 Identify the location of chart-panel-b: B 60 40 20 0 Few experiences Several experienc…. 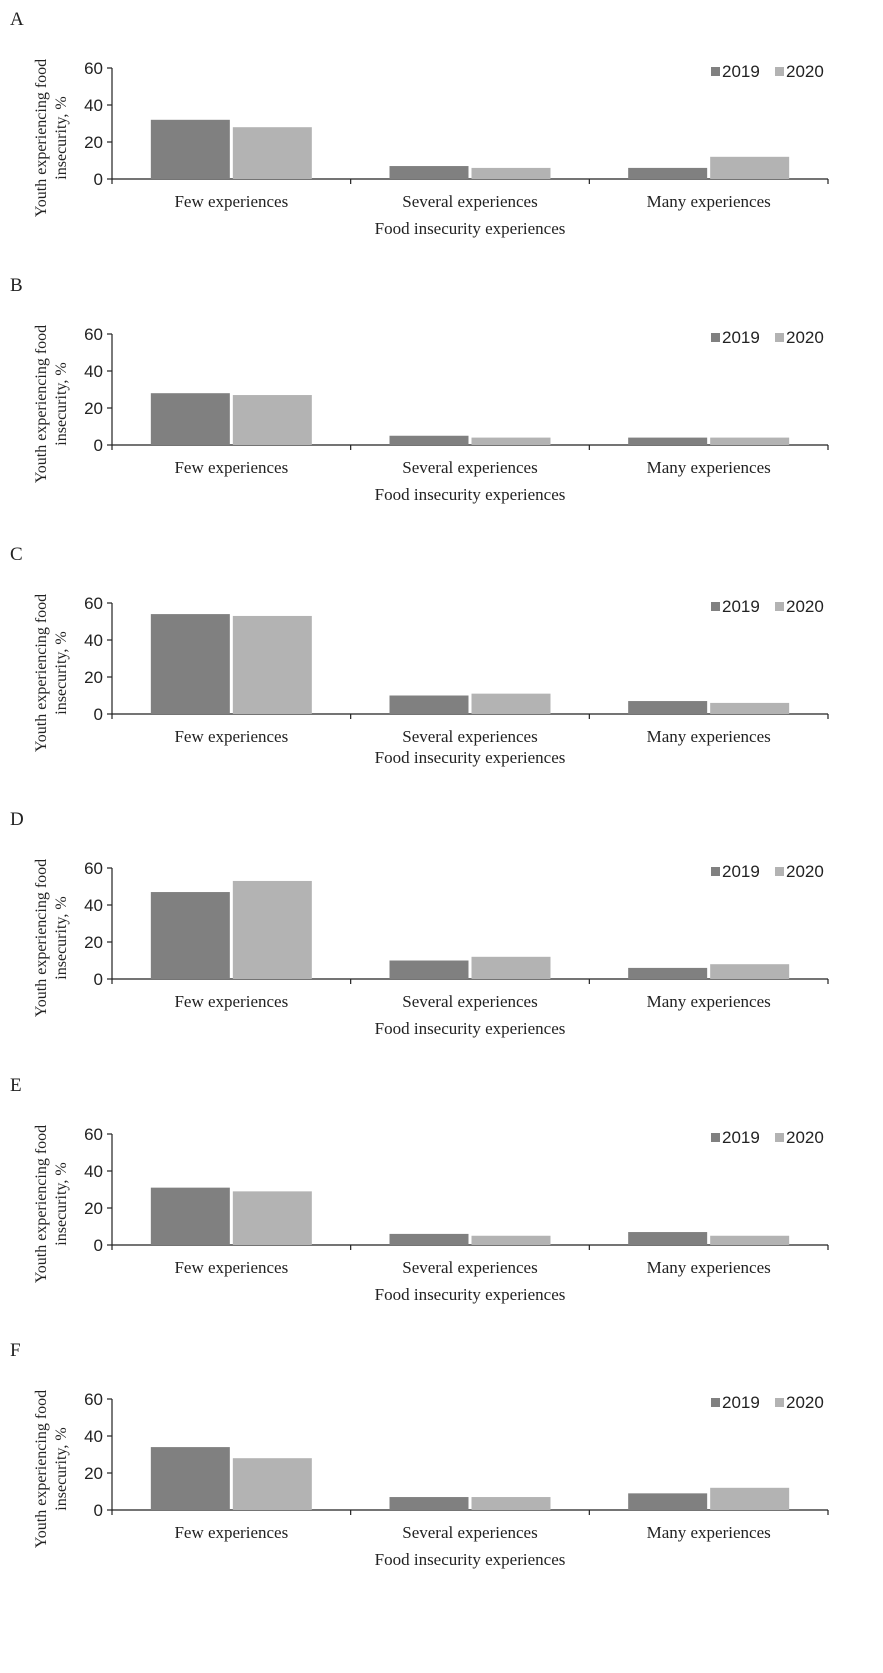
(419, 389).